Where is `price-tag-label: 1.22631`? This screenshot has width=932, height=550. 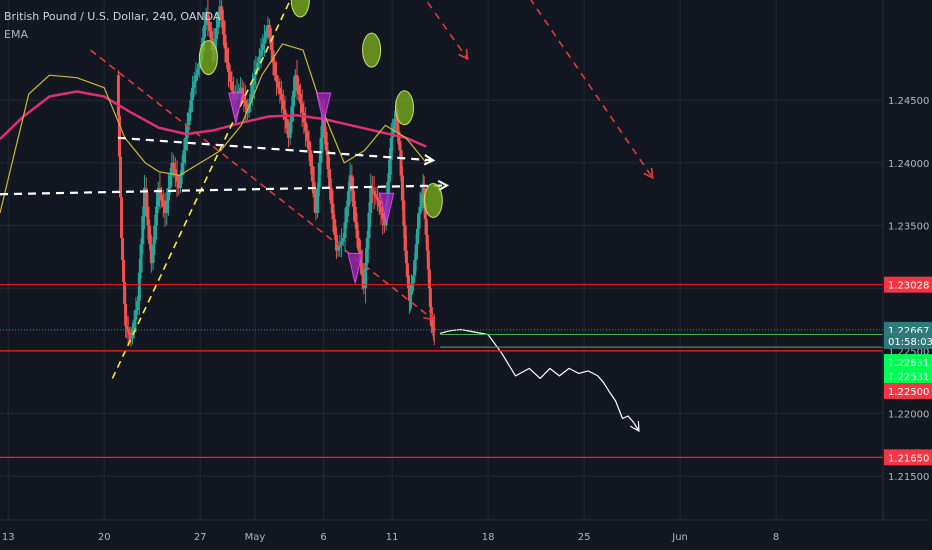
price-tag-label: 1.22631 is located at coordinates (908, 363).